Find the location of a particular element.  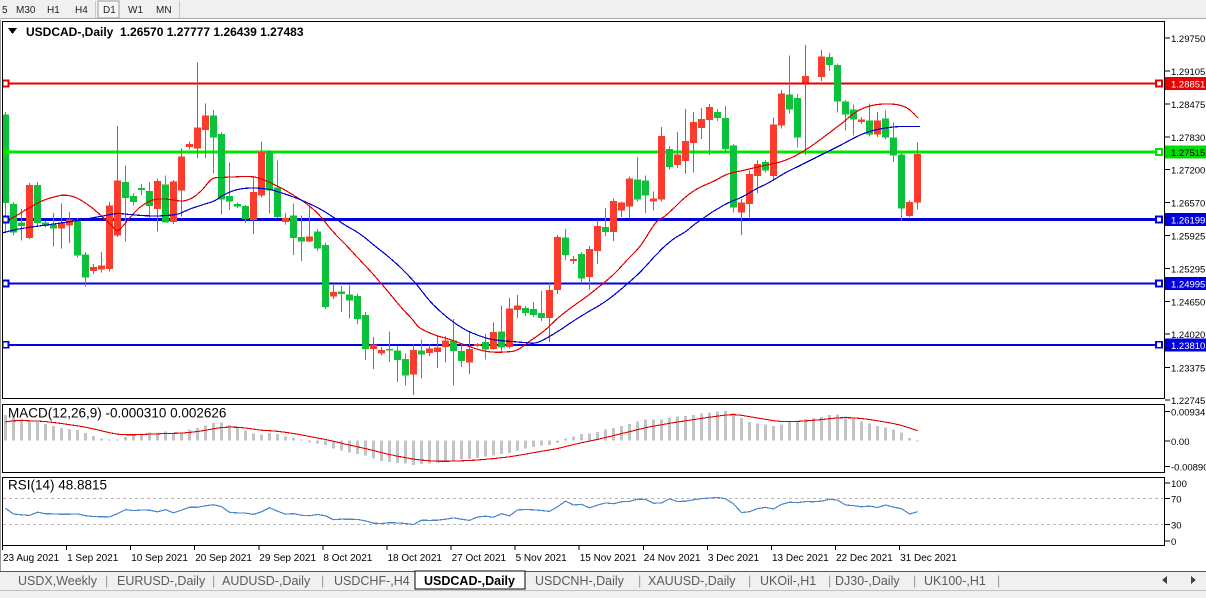

svg-text: 15 Nov 2021 is located at coordinates (608, 558).